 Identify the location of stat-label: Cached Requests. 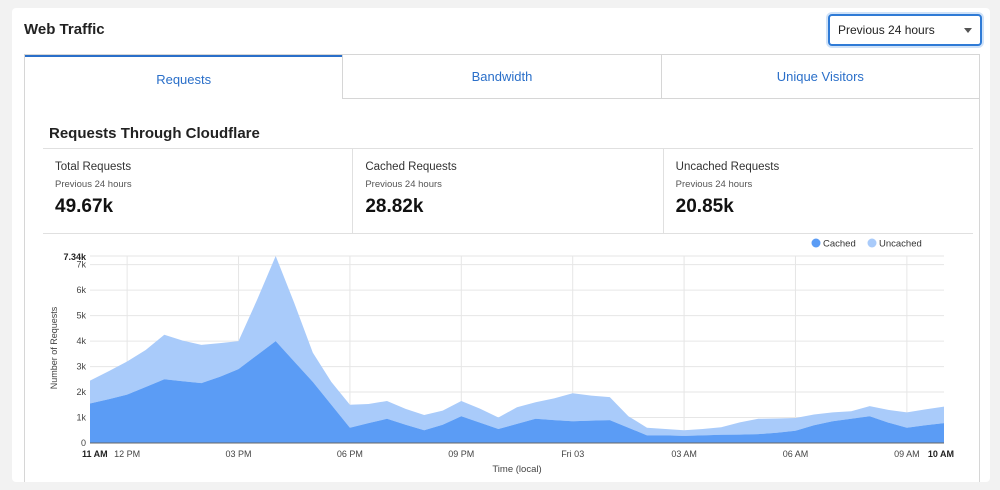
(411, 167).